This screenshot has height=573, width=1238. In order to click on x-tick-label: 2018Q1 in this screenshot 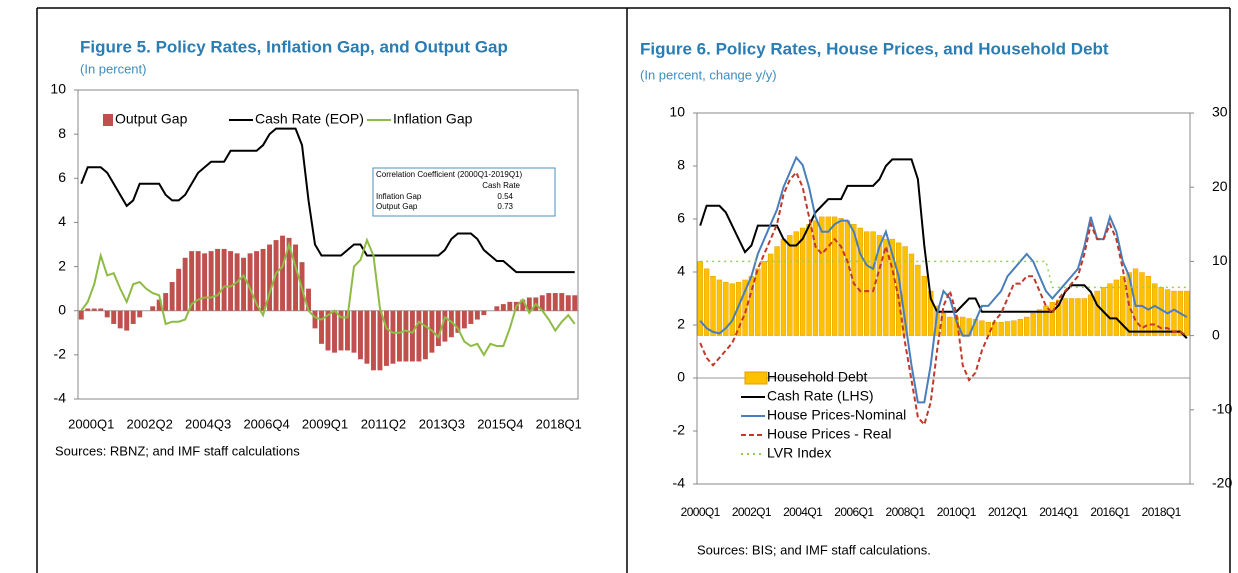, I will do `click(1162, 512)`.